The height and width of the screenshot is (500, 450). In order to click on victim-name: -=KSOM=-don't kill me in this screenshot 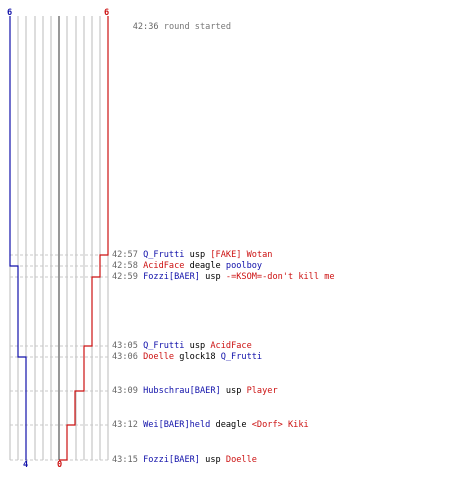, I will do `click(280, 277)`.